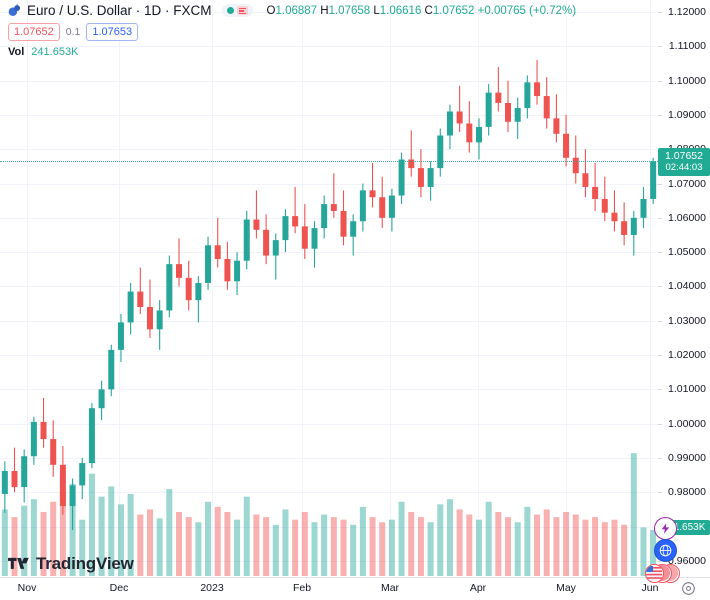 The height and width of the screenshot is (600, 710). I want to click on lightning-alert-button, so click(665, 528).